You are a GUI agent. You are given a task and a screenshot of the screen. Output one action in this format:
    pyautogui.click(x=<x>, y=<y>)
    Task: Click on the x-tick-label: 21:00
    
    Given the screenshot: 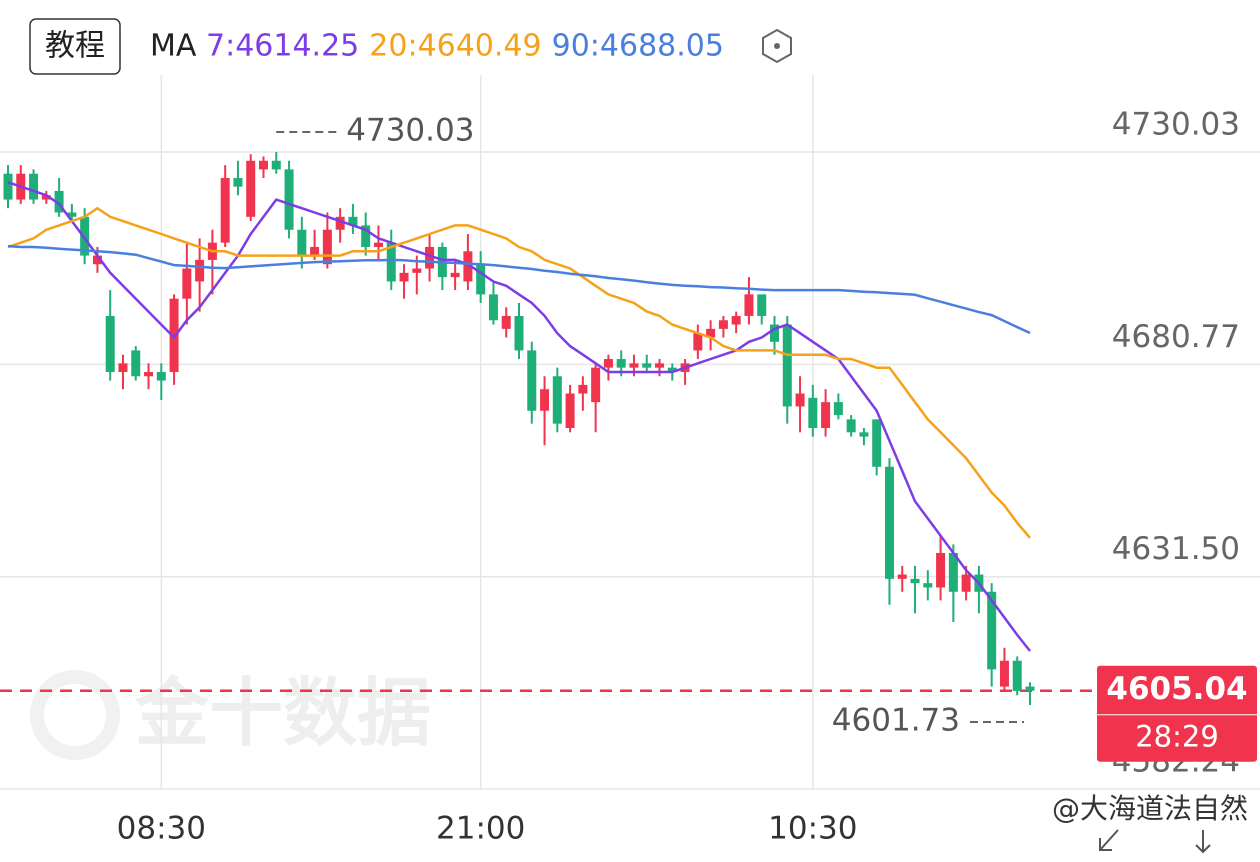 What is the action you would take?
    pyautogui.click(x=480, y=829)
    